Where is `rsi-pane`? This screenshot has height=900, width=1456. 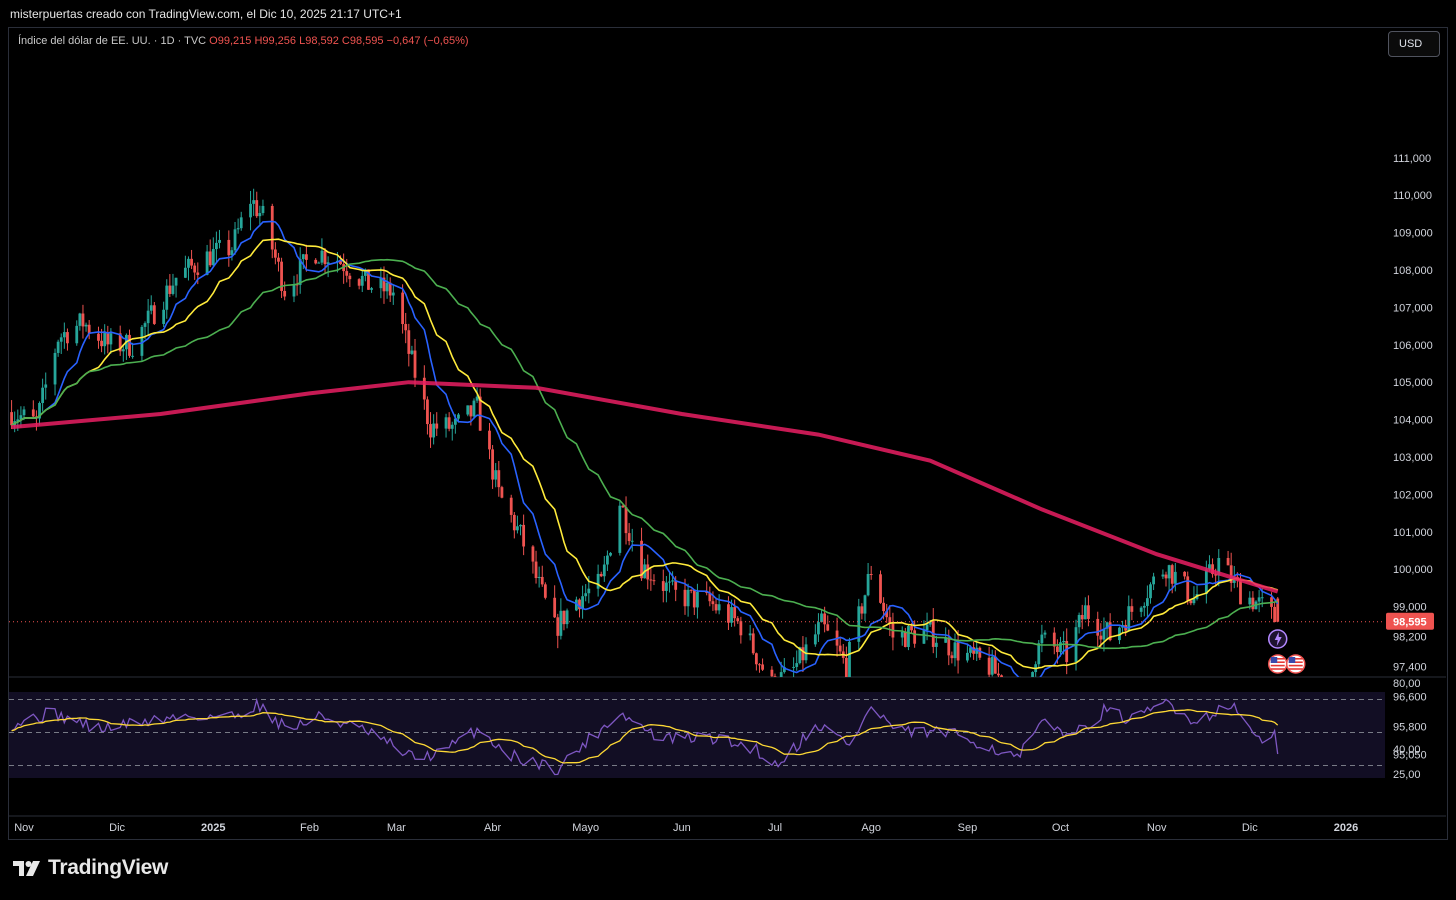 rsi-pane is located at coordinates (697, 736).